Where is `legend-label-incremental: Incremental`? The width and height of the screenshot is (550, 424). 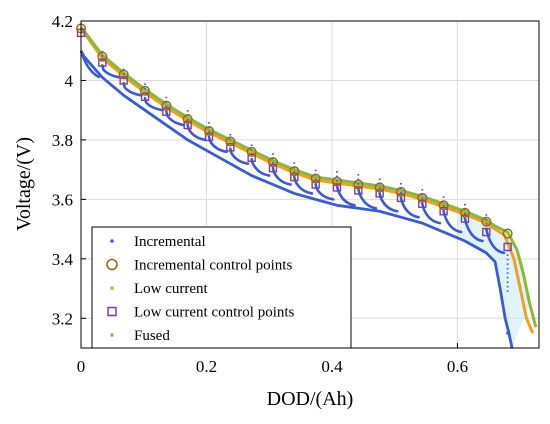
legend-label-incremental: Incremental is located at coordinates (170, 242).